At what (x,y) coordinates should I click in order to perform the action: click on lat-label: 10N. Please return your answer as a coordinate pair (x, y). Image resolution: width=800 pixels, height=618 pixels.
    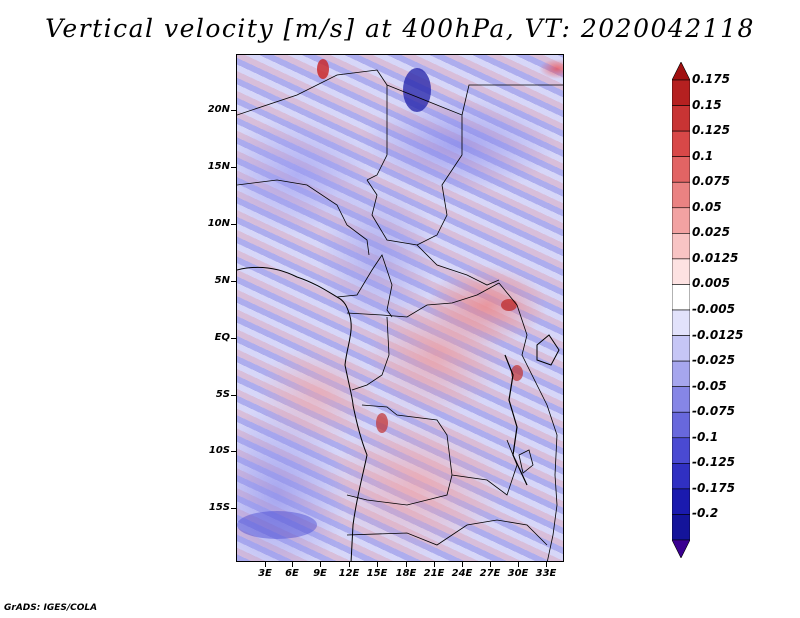
    Looking at the image, I should click on (218, 223).